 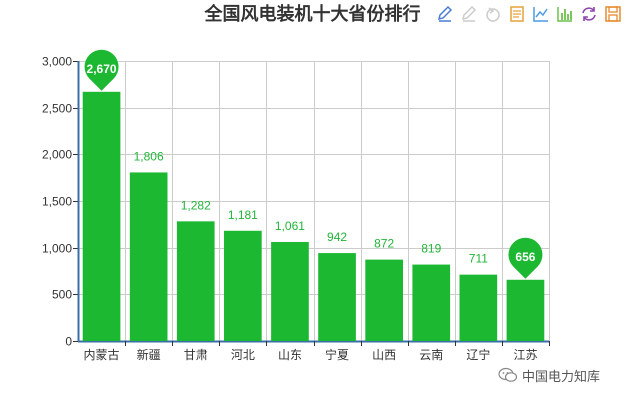 What do you see at coordinates (243, 355) in the screenshot?
I see `x-tick-label: 河北` at bounding box center [243, 355].